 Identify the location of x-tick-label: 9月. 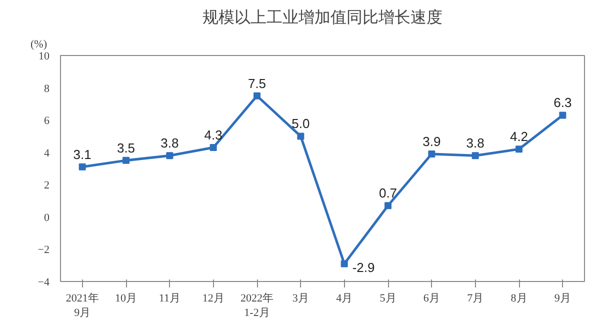
(562, 298).